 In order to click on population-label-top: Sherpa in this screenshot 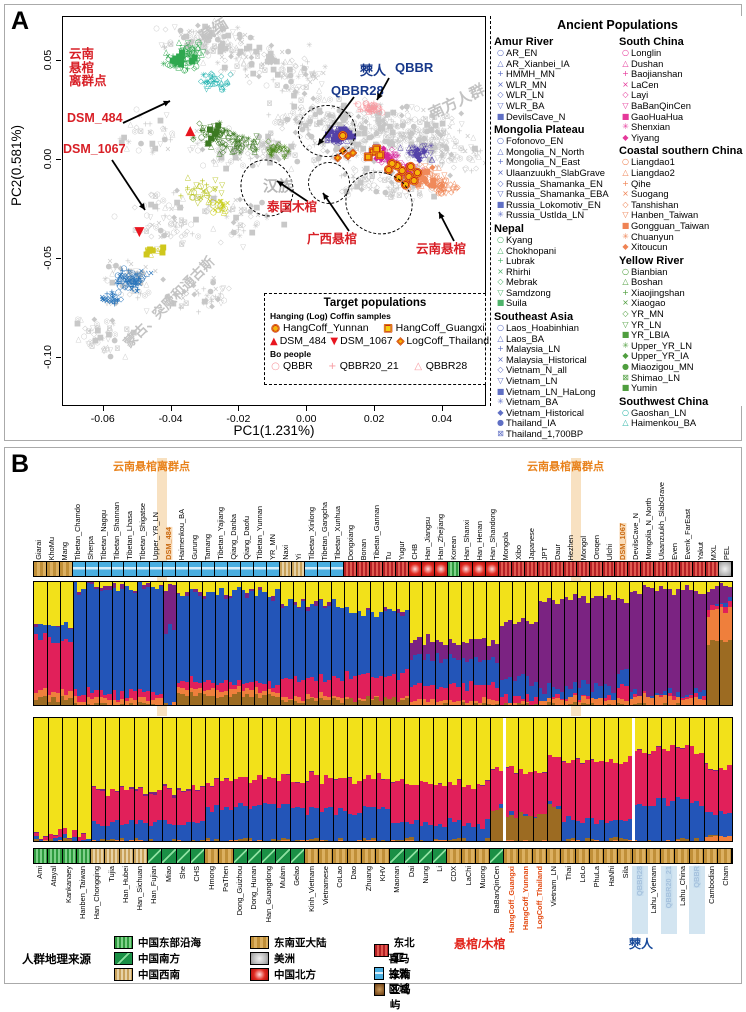, I will do `click(90, 548)`.